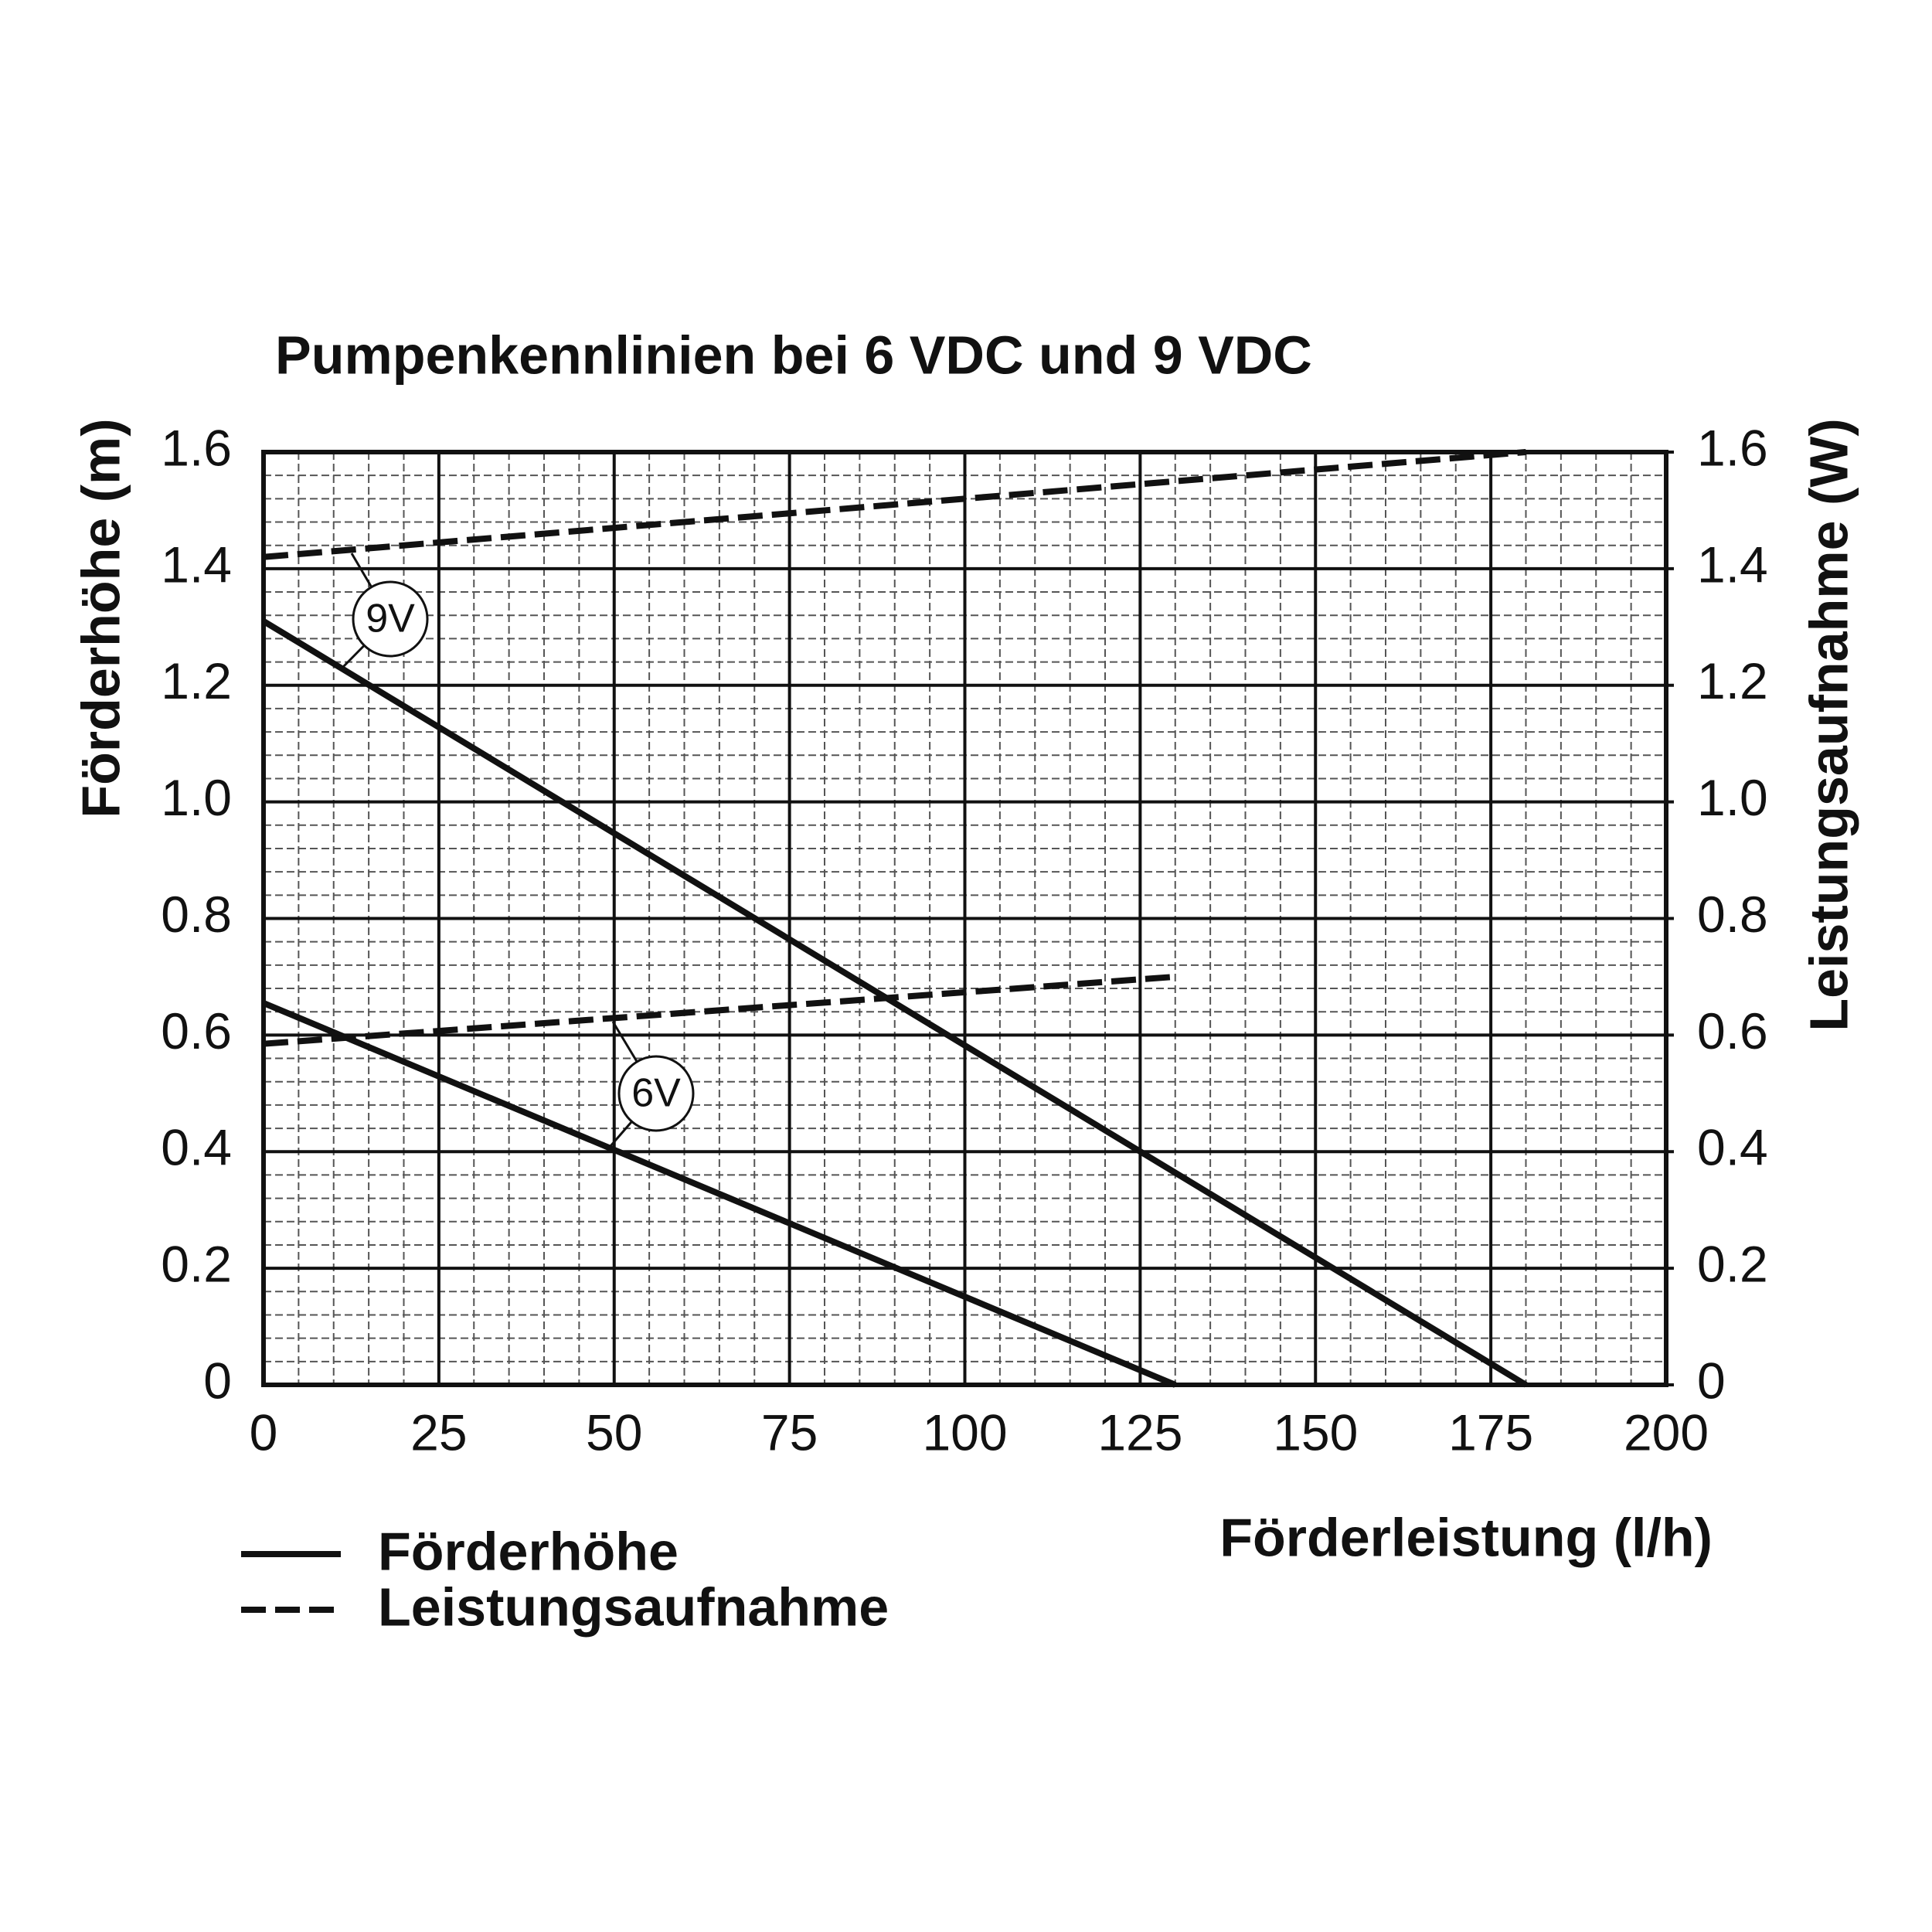 Image resolution: width=1932 pixels, height=1932 pixels. What do you see at coordinates (218, 1381) in the screenshot?
I see `y-tick-label: 0` at bounding box center [218, 1381].